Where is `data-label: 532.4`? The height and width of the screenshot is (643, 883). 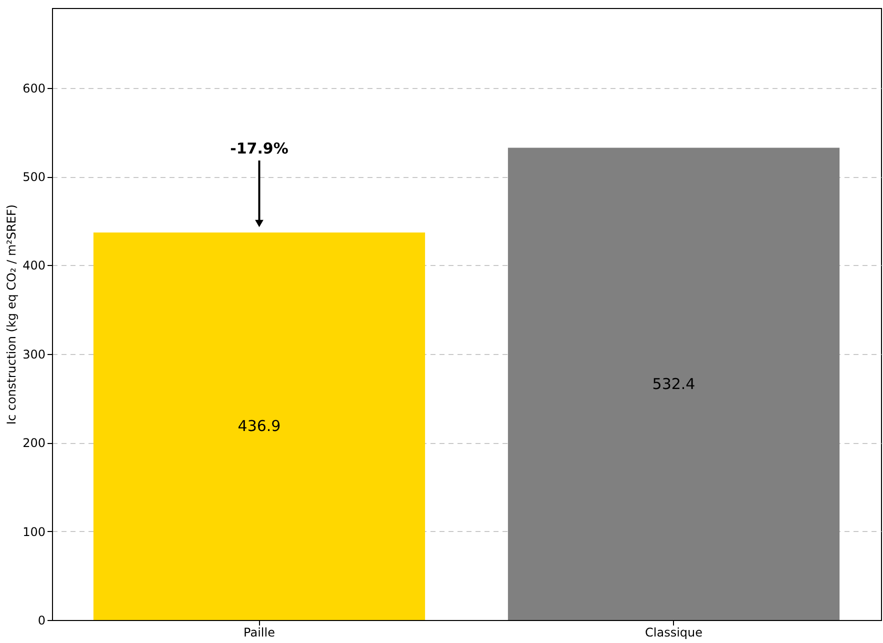 data-label: 532.4 is located at coordinates (674, 383).